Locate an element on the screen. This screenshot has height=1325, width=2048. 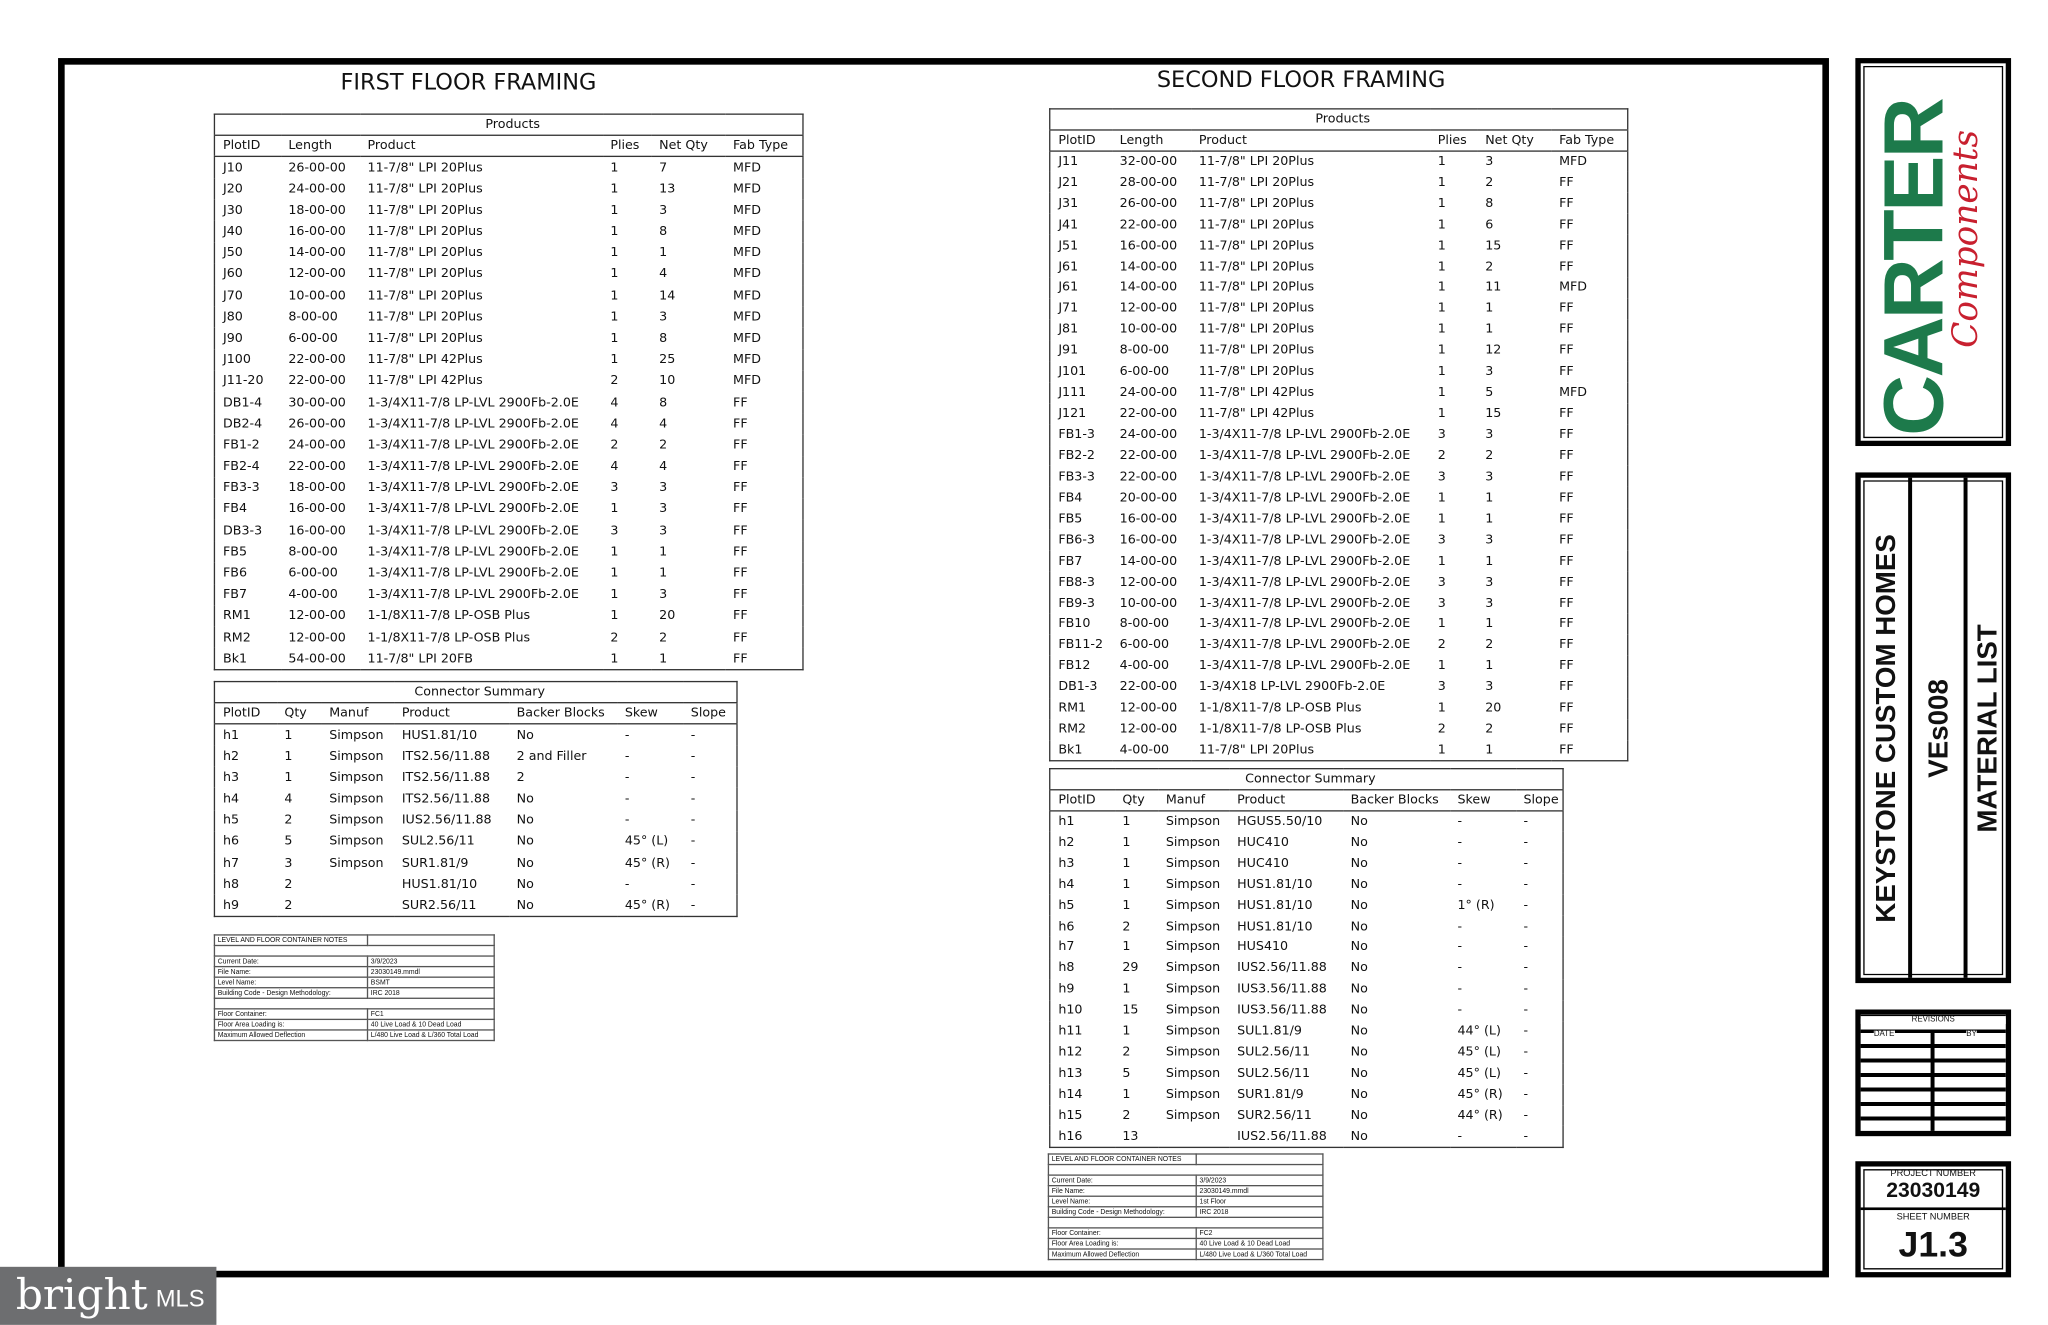
notes-row: Floor Container: FC1 is located at coordinates (354, 1014).